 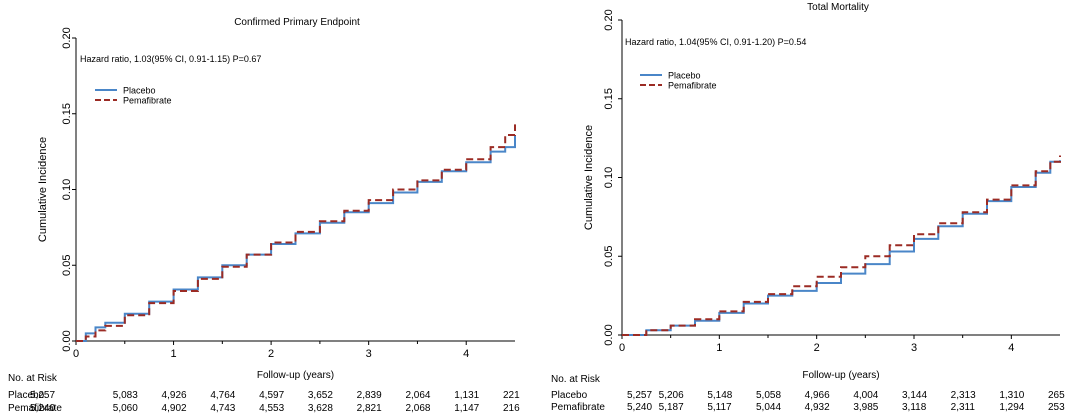 I want to click on risk-cell: 5,060, so click(x=125, y=408).